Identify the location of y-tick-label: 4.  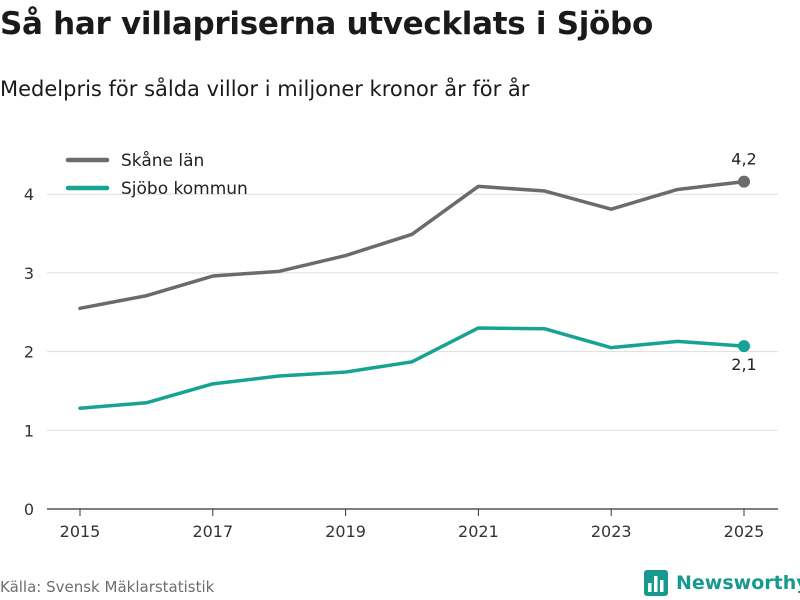
(29, 194).